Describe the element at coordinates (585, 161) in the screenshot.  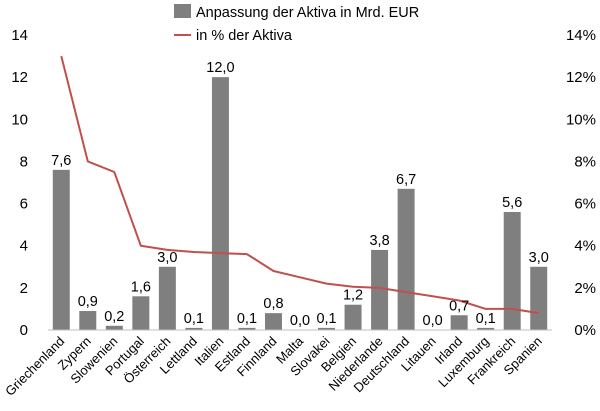
I see `right-axis-tick-label: 8%` at that location.